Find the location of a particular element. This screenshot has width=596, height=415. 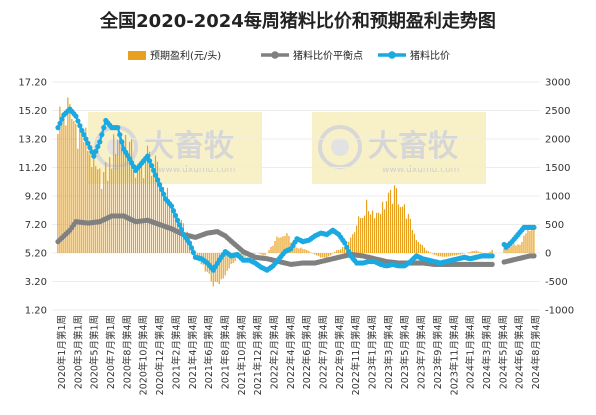

x-tick-label: 2021年10月第4周 is located at coordinates (242, 355).